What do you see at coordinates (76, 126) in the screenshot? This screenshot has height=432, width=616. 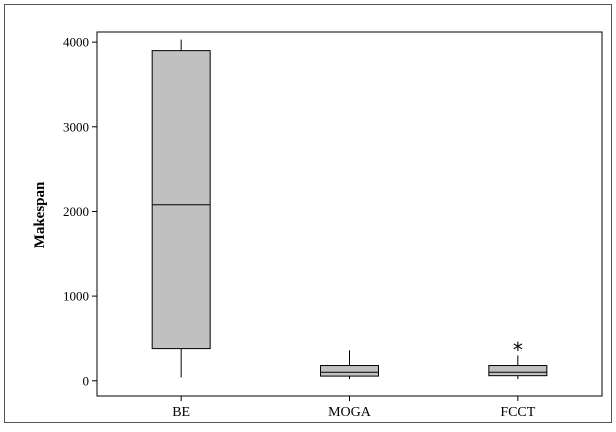 I see `y-tick-label: 3000` at bounding box center [76, 126].